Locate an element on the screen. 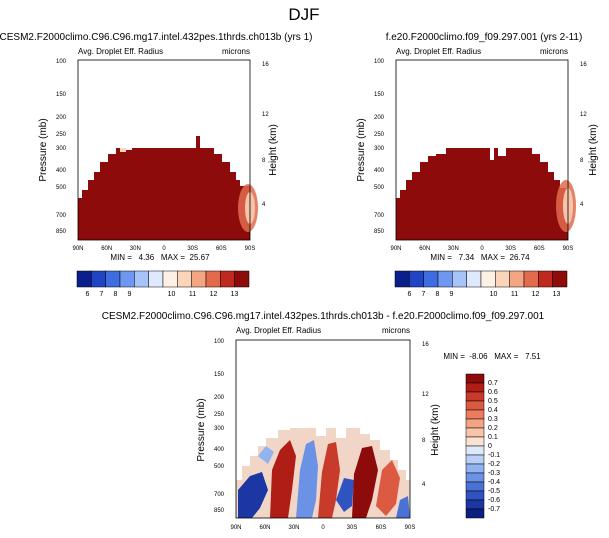 Image resolution: width=609 pixels, height=538 pixels. y-tick-label: 200 is located at coordinates (219, 398).